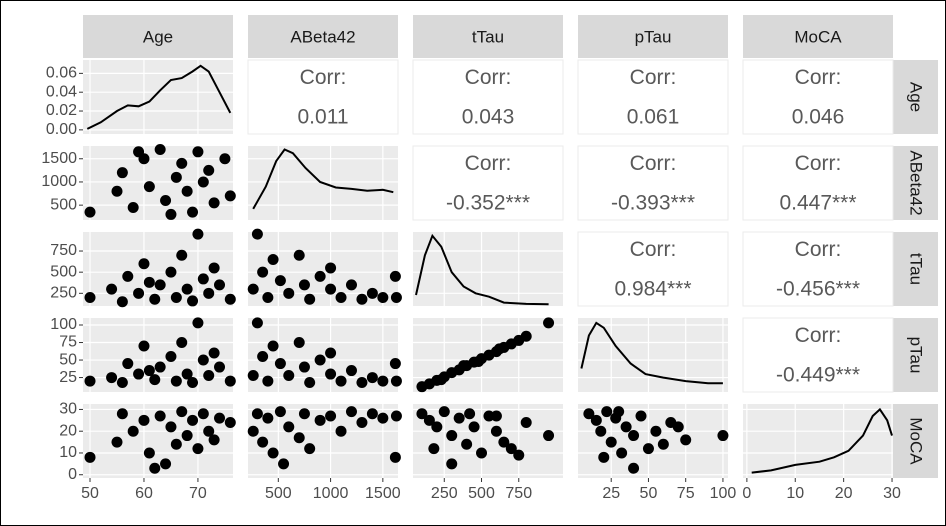  What do you see at coordinates (686, 493) in the screenshot?
I see `x-tick-label: 75` at bounding box center [686, 493].